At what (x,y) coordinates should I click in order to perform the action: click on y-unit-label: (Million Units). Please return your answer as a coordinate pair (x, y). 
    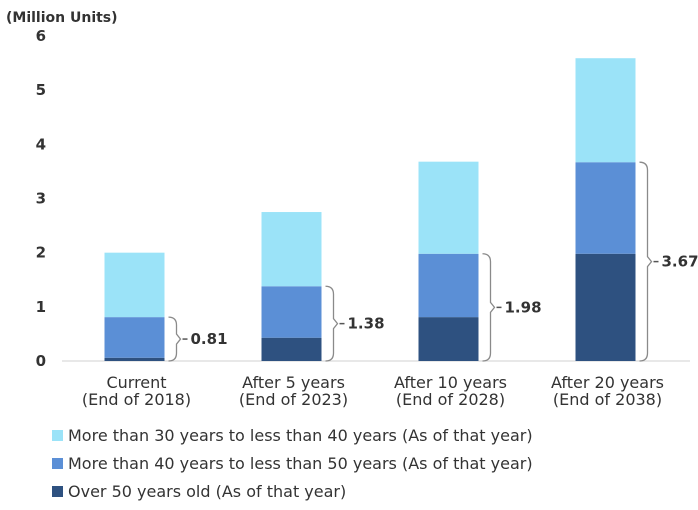
    Looking at the image, I should click on (62, 18).